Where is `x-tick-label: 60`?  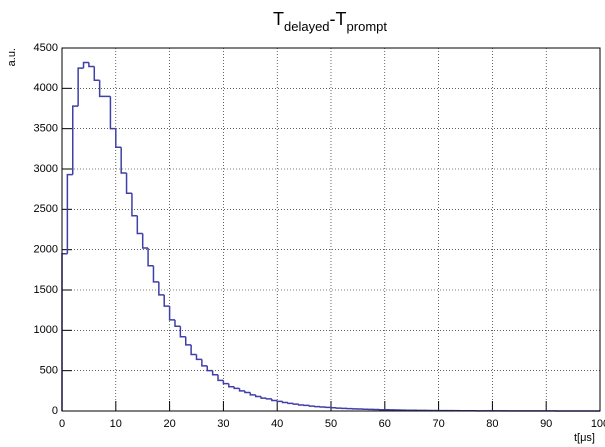 x-tick-label: 60 is located at coordinates (385, 424).